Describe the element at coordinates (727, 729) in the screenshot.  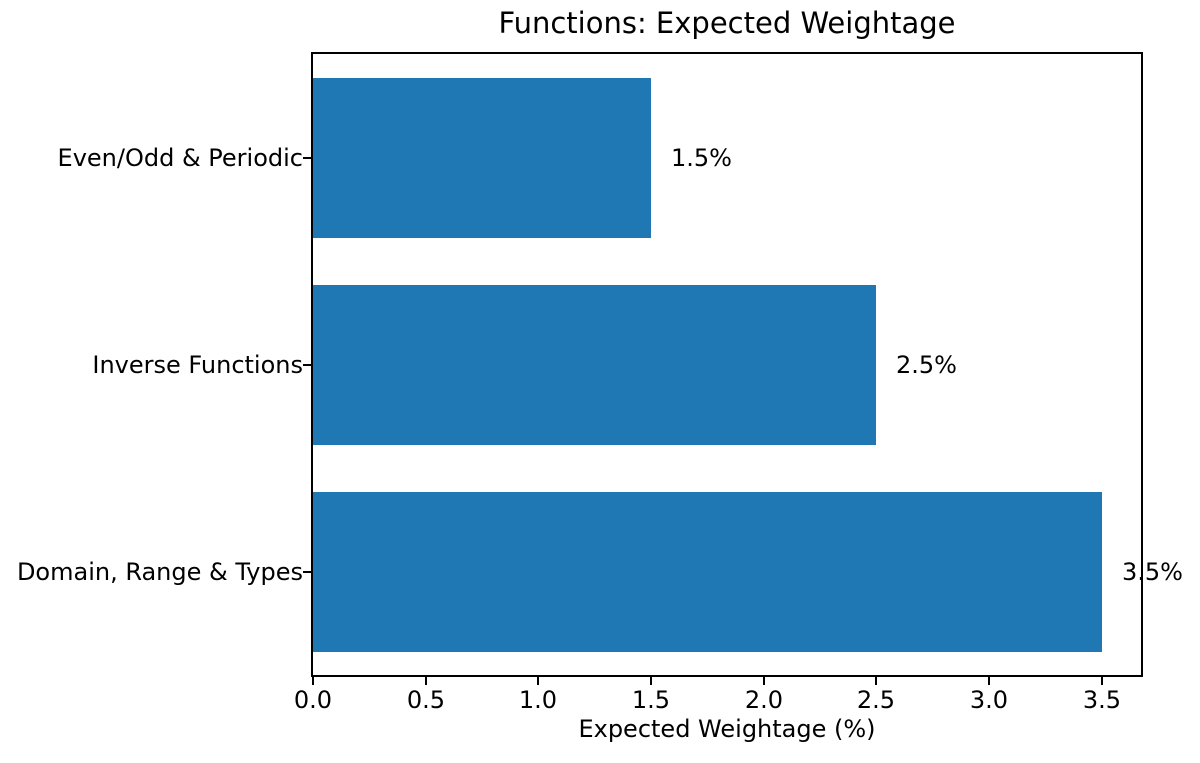
I see `x-axis-label: Expected Weightage (%)` at that location.